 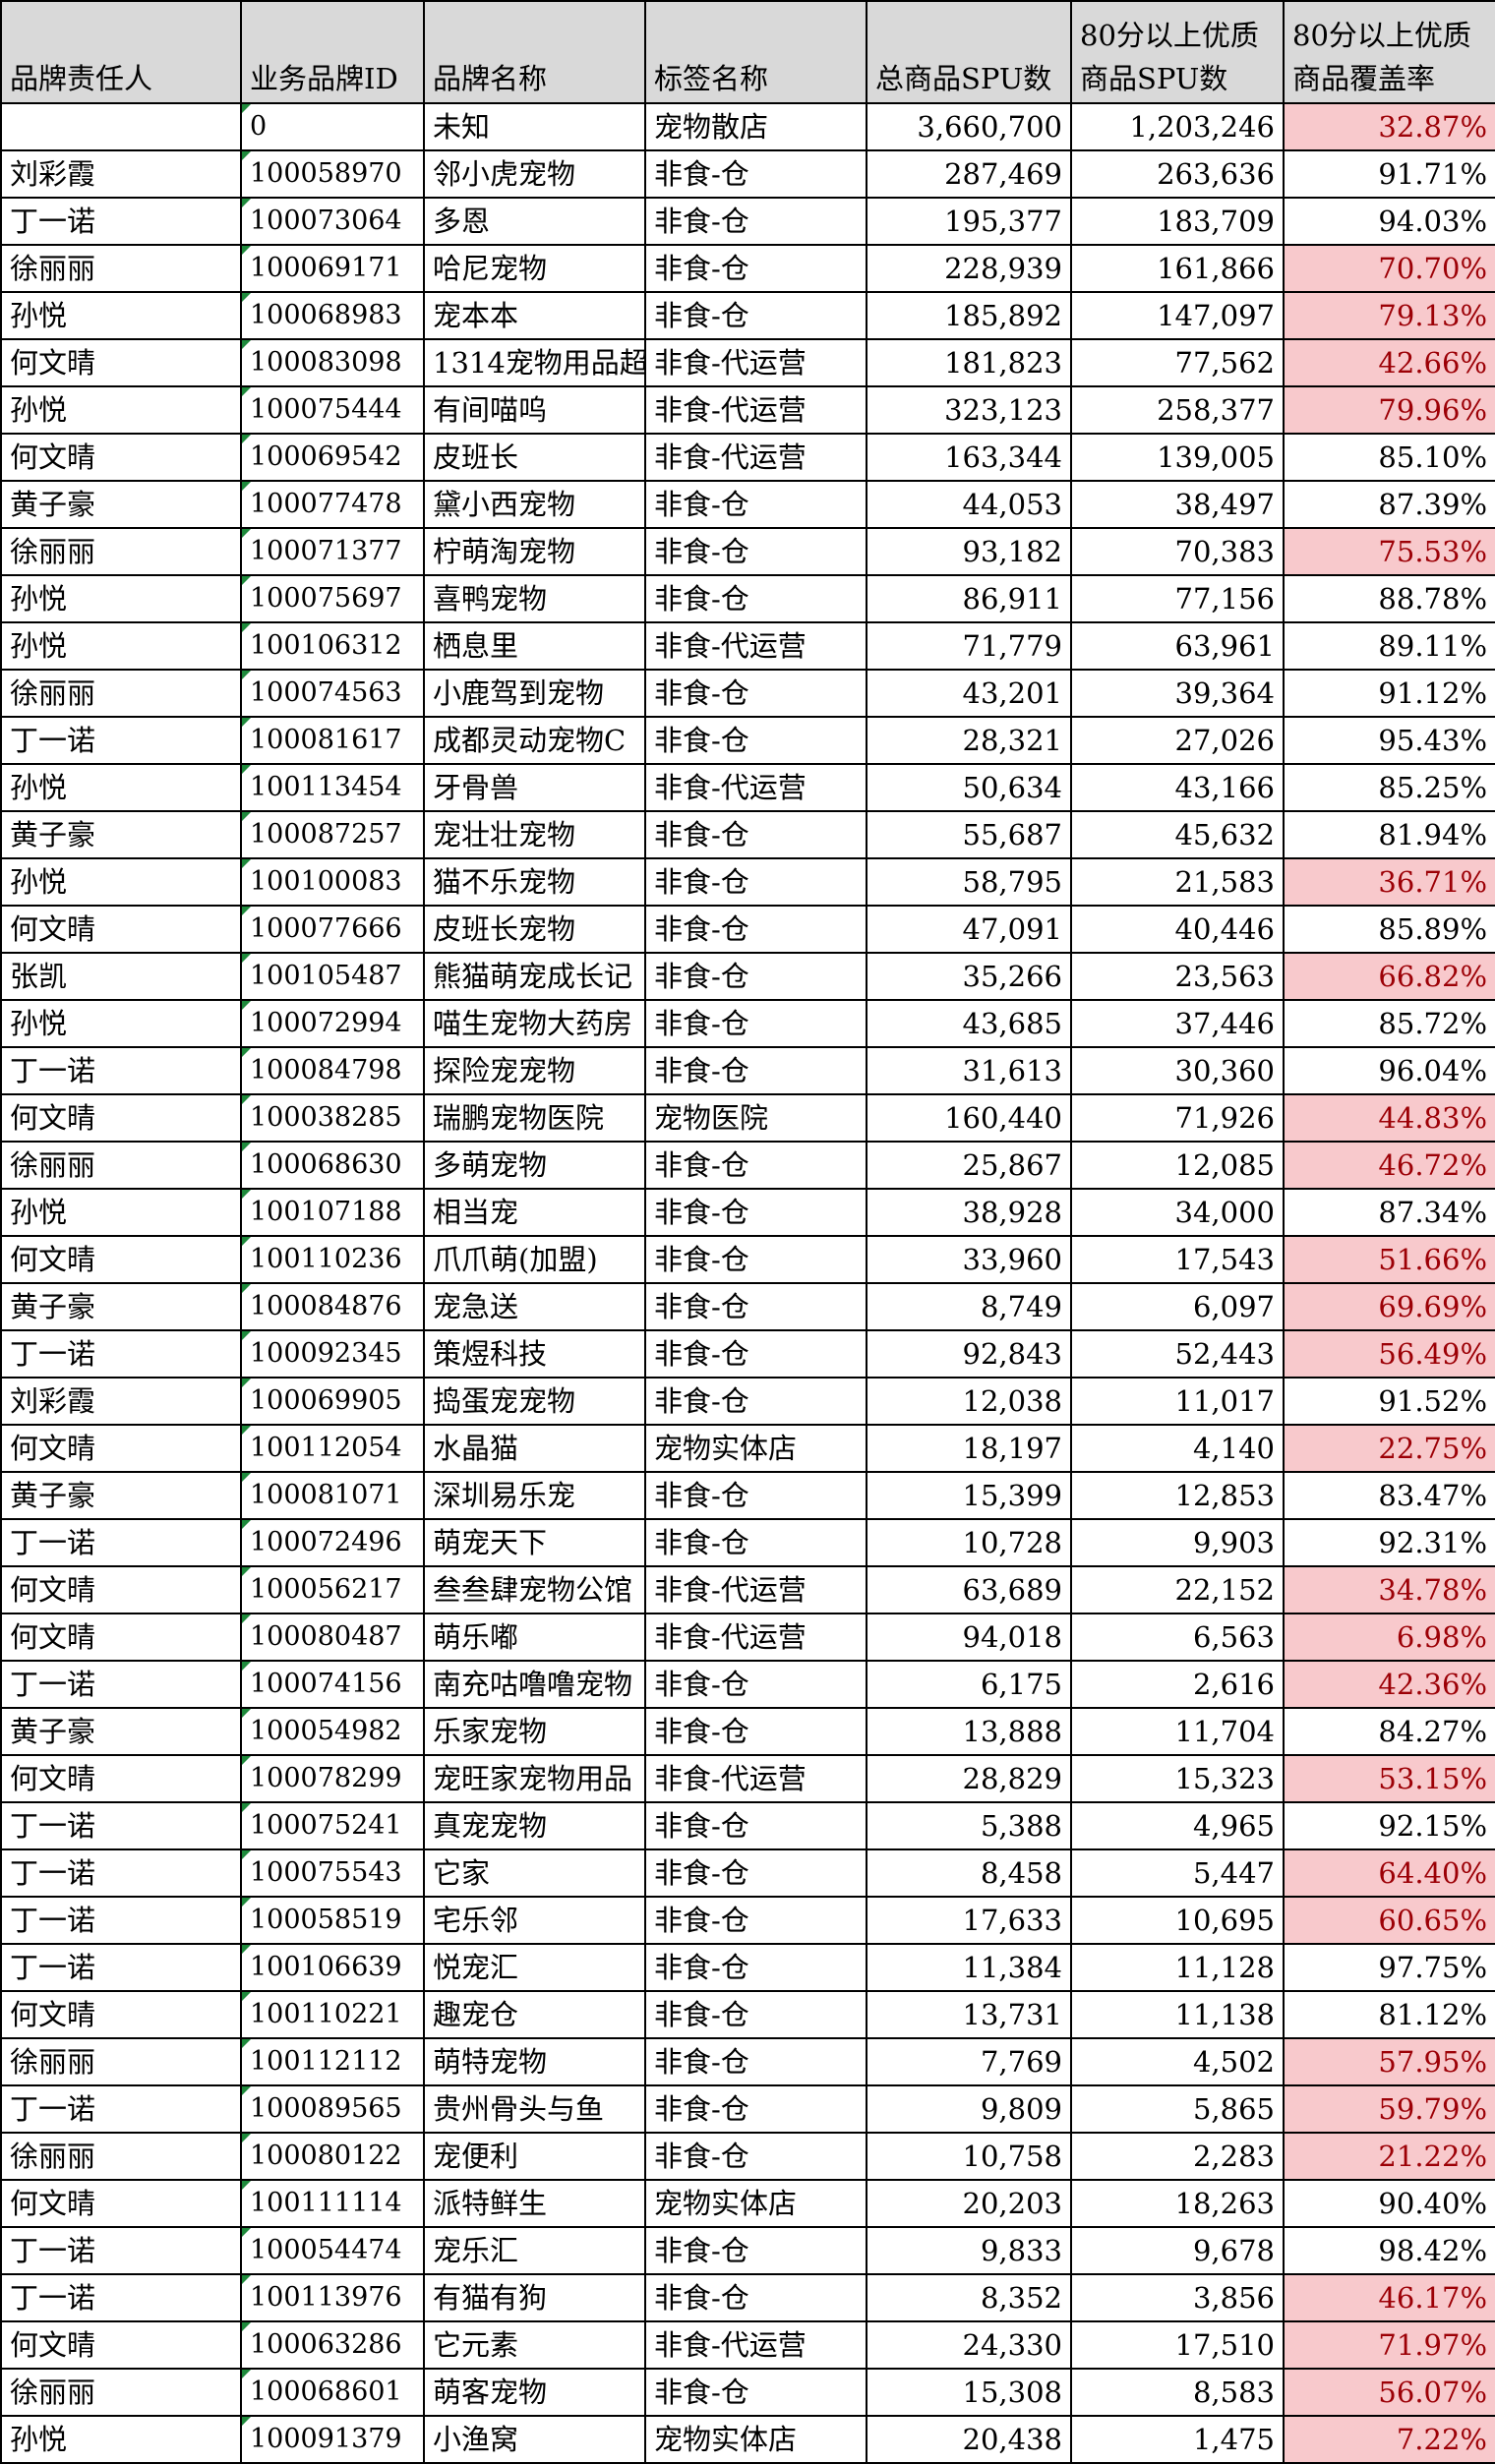 I want to click on cell-brand-id: 100075444, so click(x=332, y=410).